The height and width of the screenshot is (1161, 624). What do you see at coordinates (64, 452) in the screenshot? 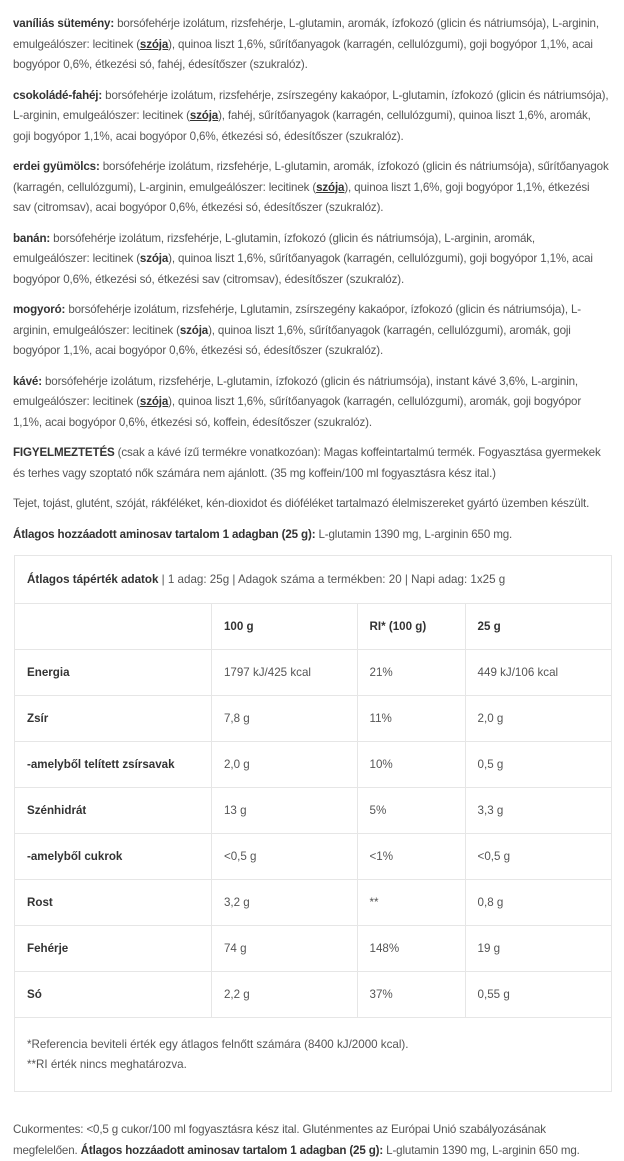
I see `bold-label: FIGYELMEZTETÉS` at bounding box center [64, 452].